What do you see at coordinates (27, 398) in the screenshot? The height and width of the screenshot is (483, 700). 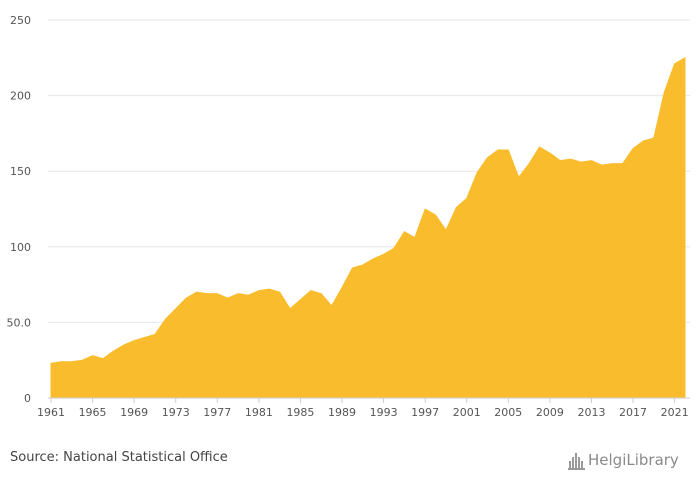 I see `y-tick-label: 0` at bounding box center [27, 398].